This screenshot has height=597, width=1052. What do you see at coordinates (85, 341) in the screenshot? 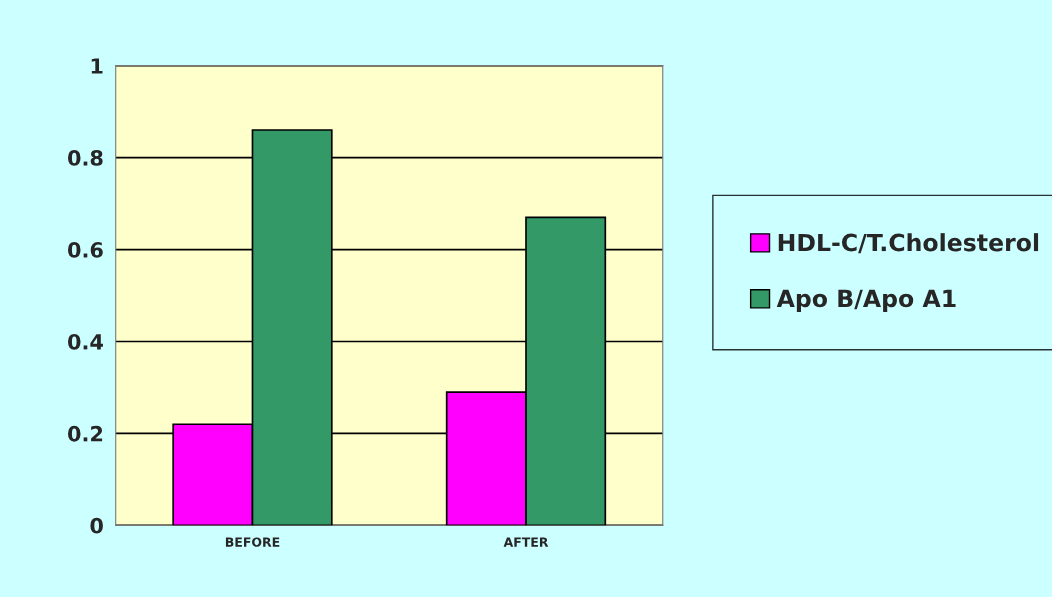
I see `y-tick-label: 0.4` at bounding box center [85, 341].